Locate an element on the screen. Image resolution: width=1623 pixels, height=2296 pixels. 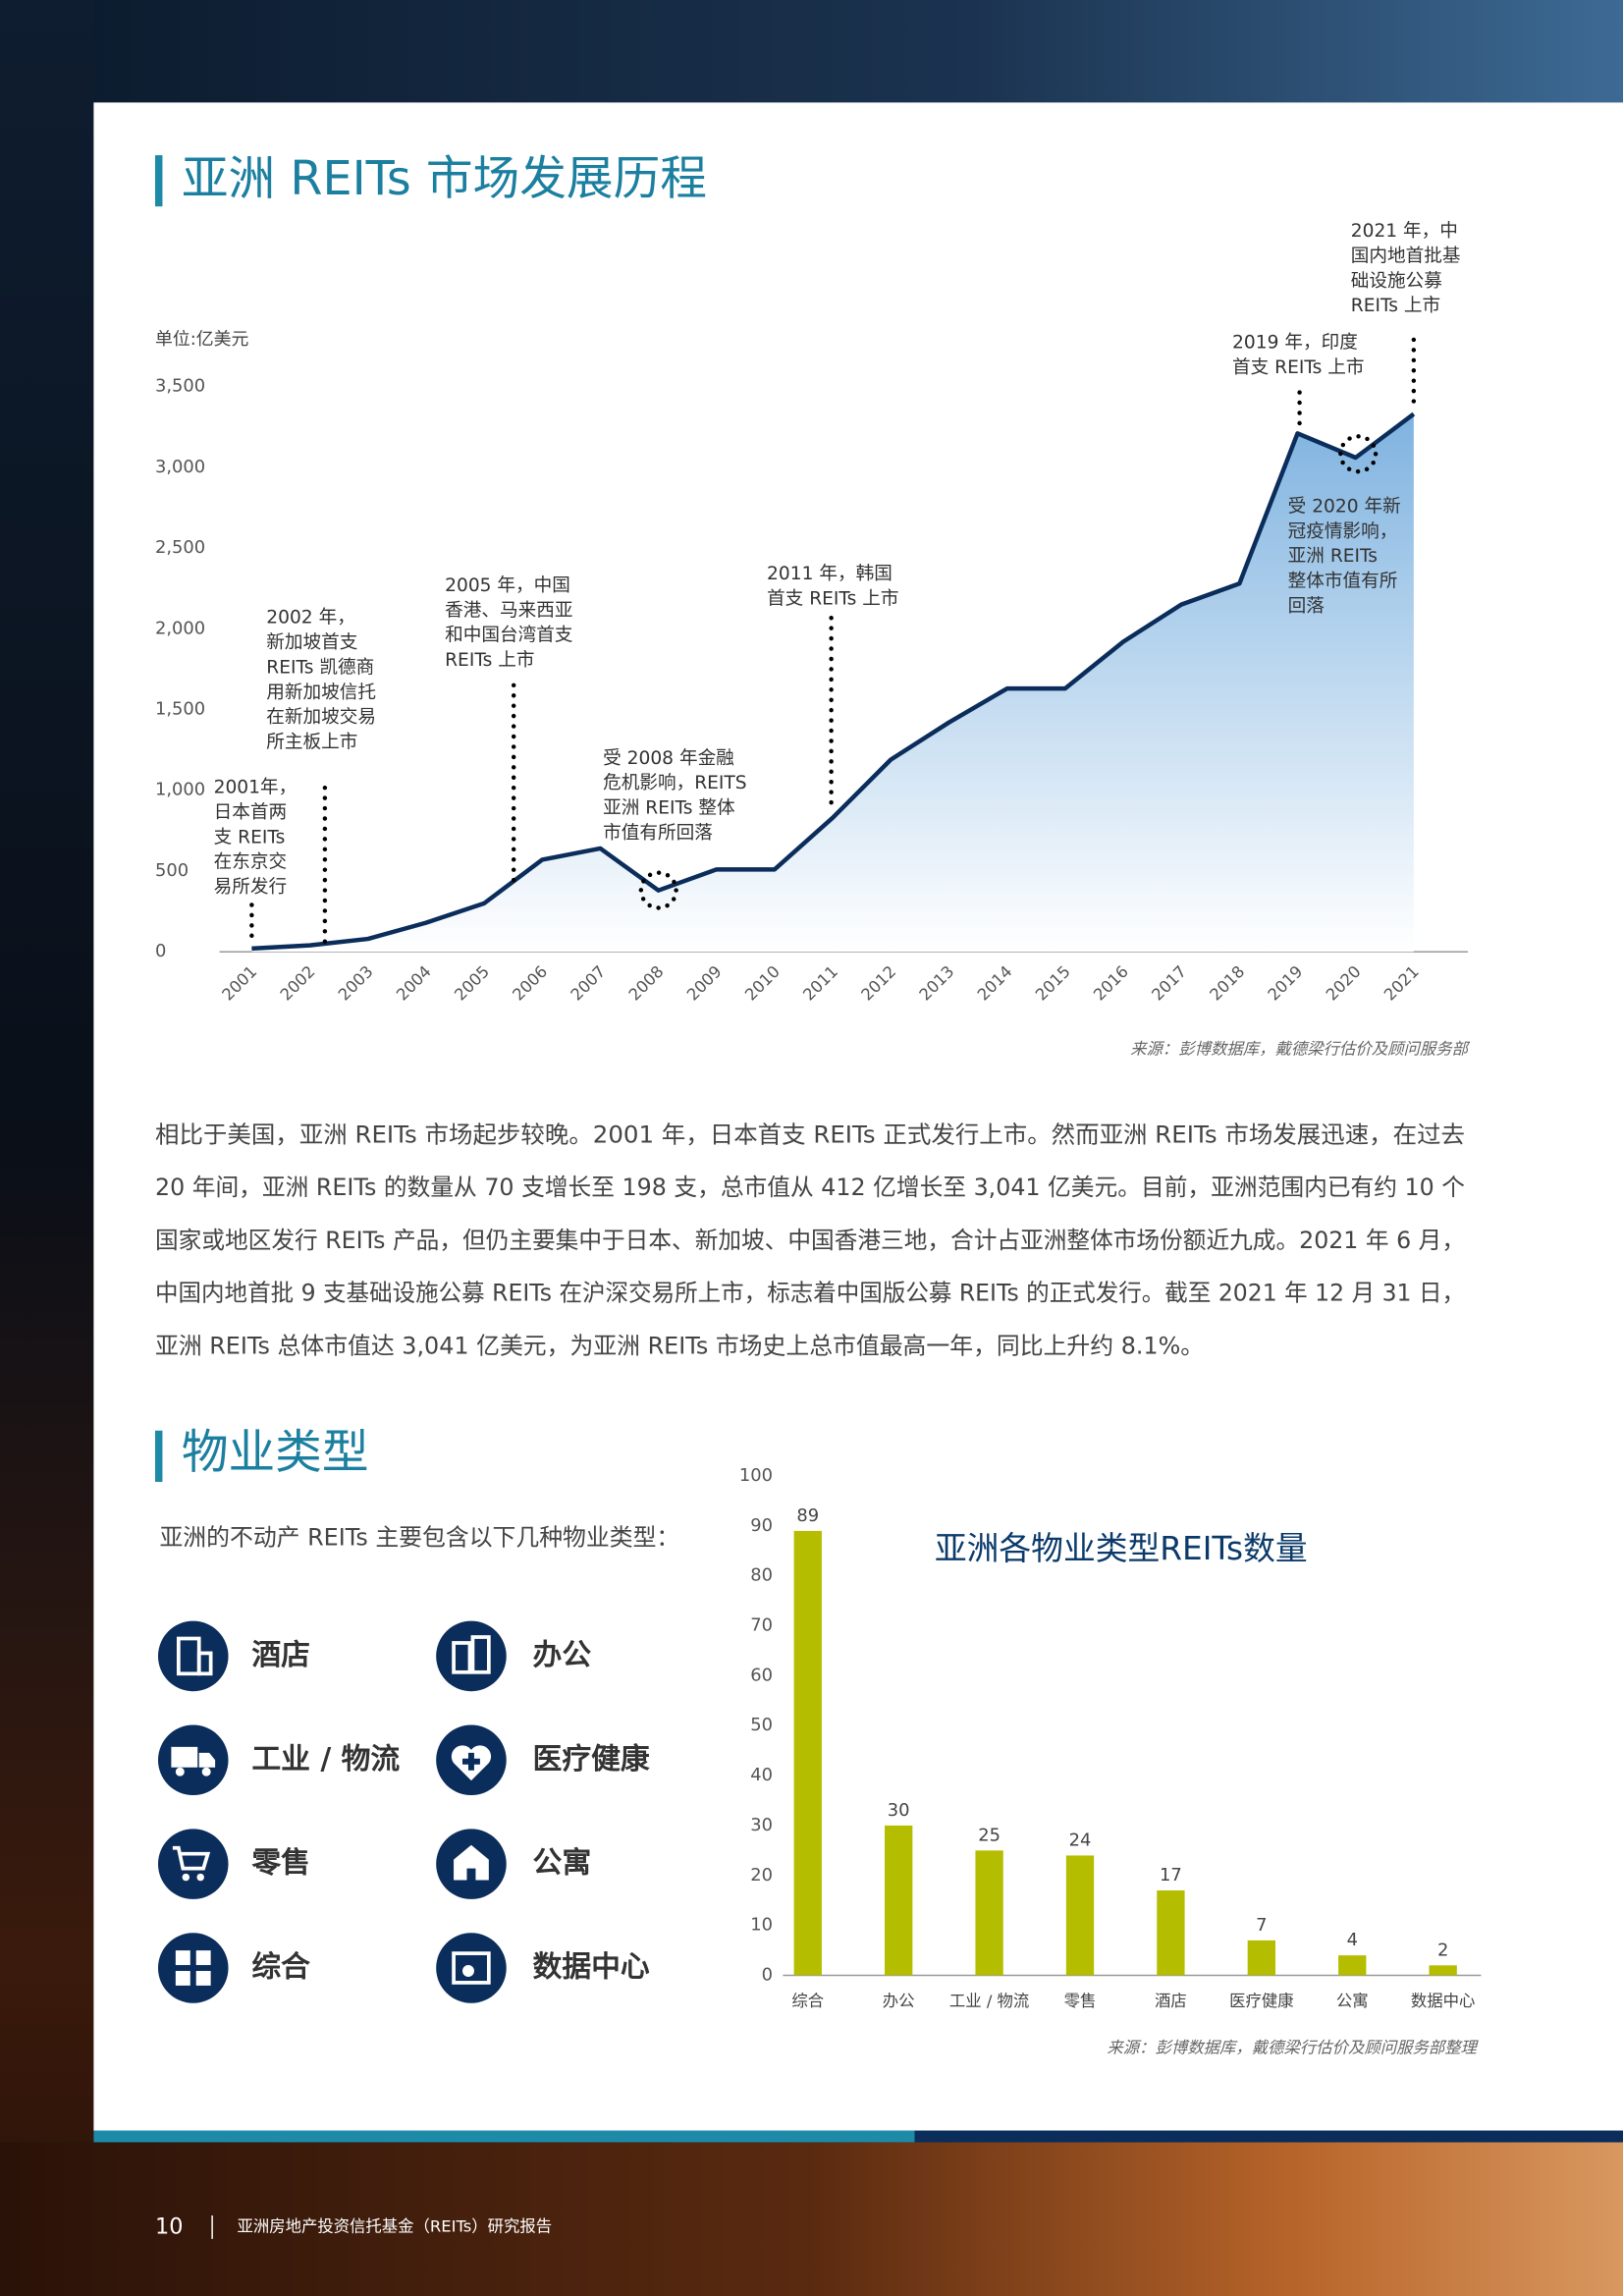
page-number: 10 is located at coordinates (169, 2226).